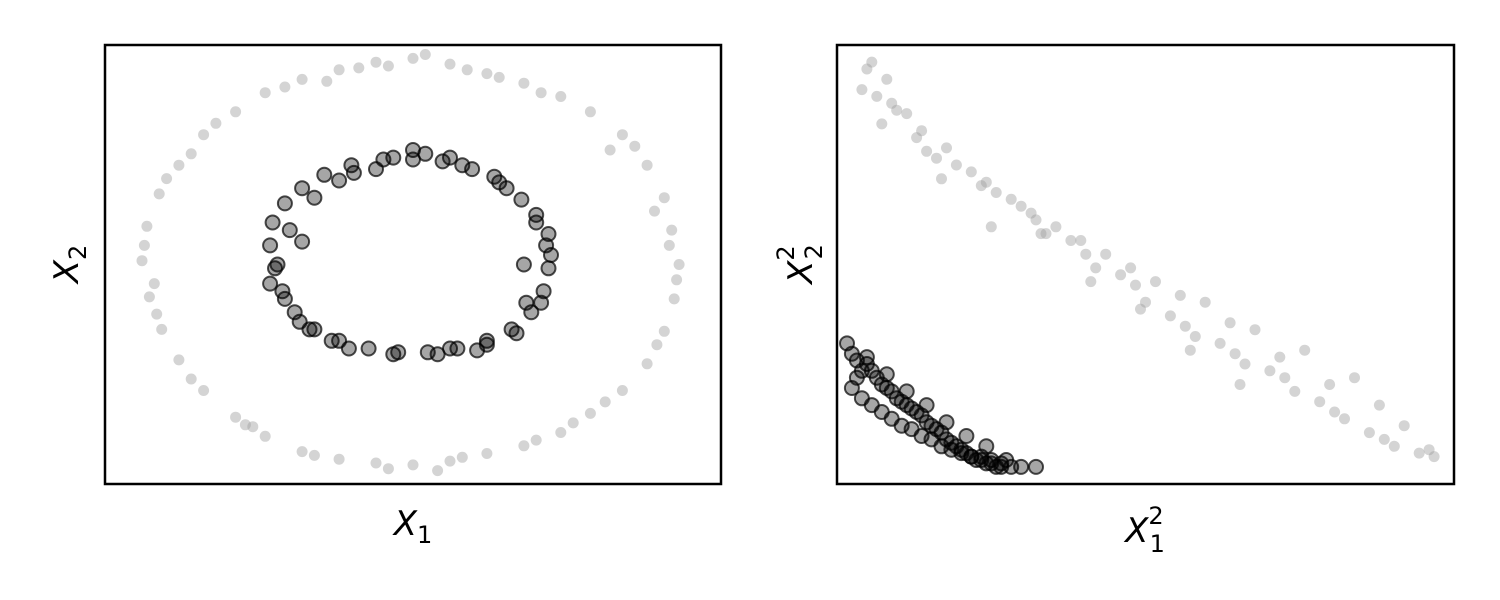 This screenshot has width=1500, height=600. What do you see at coordinates (1144, 530) in the screenshot?
I see `right-x-axis-label: X2 1` at bounding box center [1144, 530].